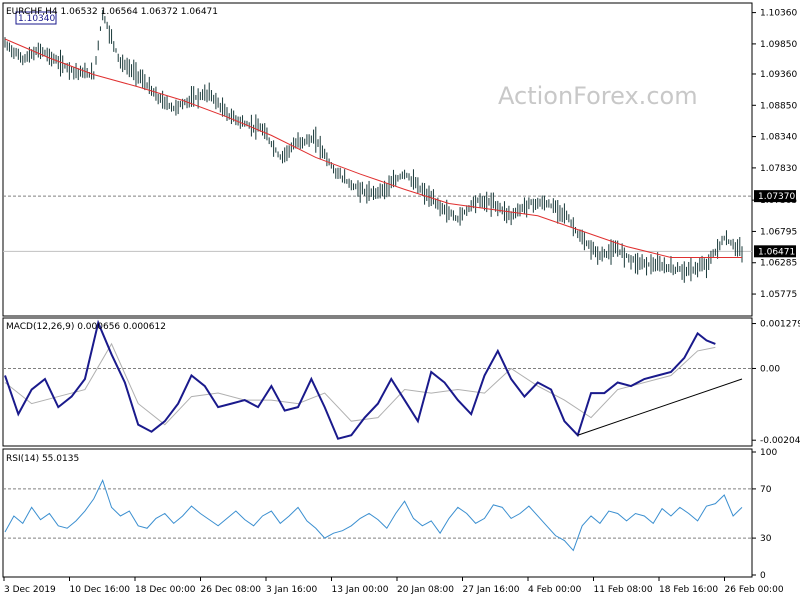 The image size is (800, 600). Describe the element at coordinates (360, 590) in the screenshot. I see `x-tick-label: 13 Jan 00:00` at that location.